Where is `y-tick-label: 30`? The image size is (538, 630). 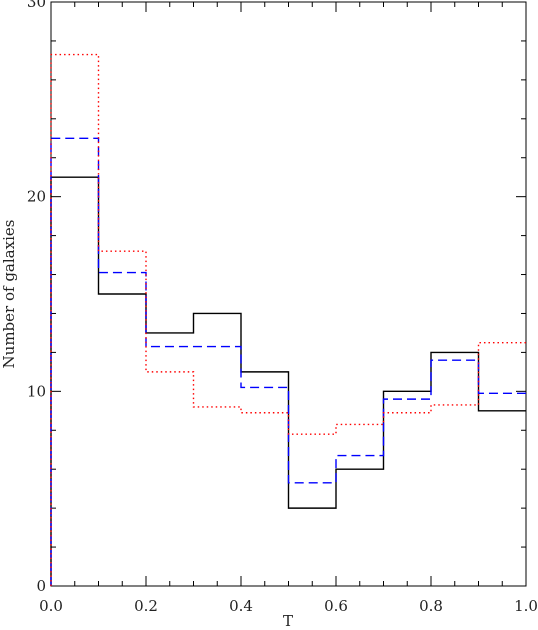
y-tick-label: 30 is located at coordinates (36, 5).